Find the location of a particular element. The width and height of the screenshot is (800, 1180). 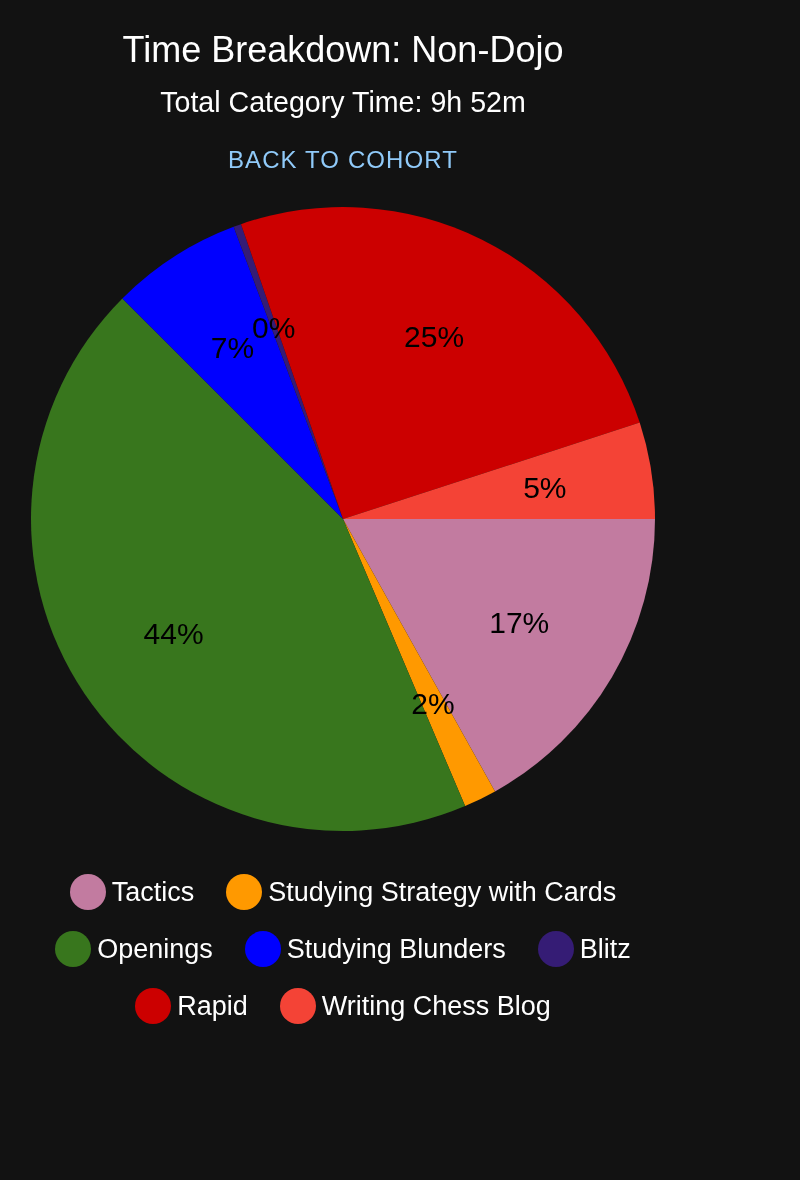

legend-label: Tactics is located at coordinates (153, 892).